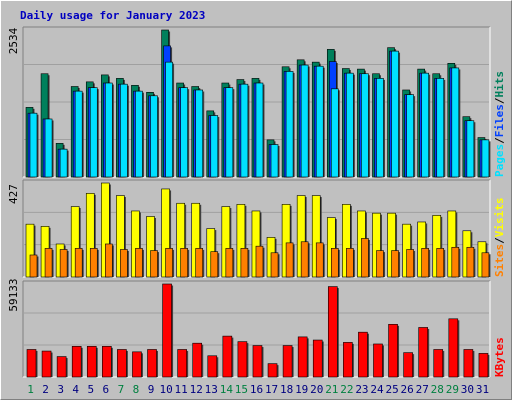 The width and height of the screenshot is (512, 400). Describe the element at coordinates (151, 389) in the screenshot. I see `day-label: 9` at that location.